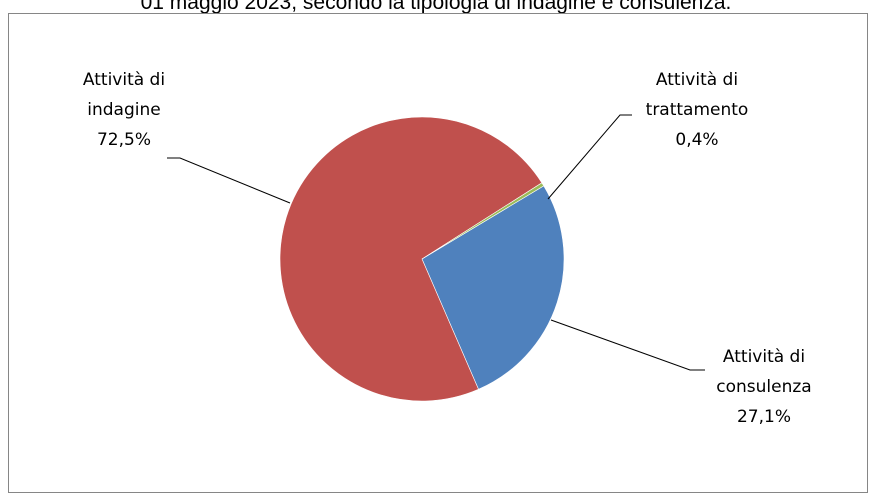 The width and height of the screenshot is (872, 493). Describe the element at coordinates (697, 80) in the screenshot. I see `data-label-category-trattamento: Attività di` at that location.